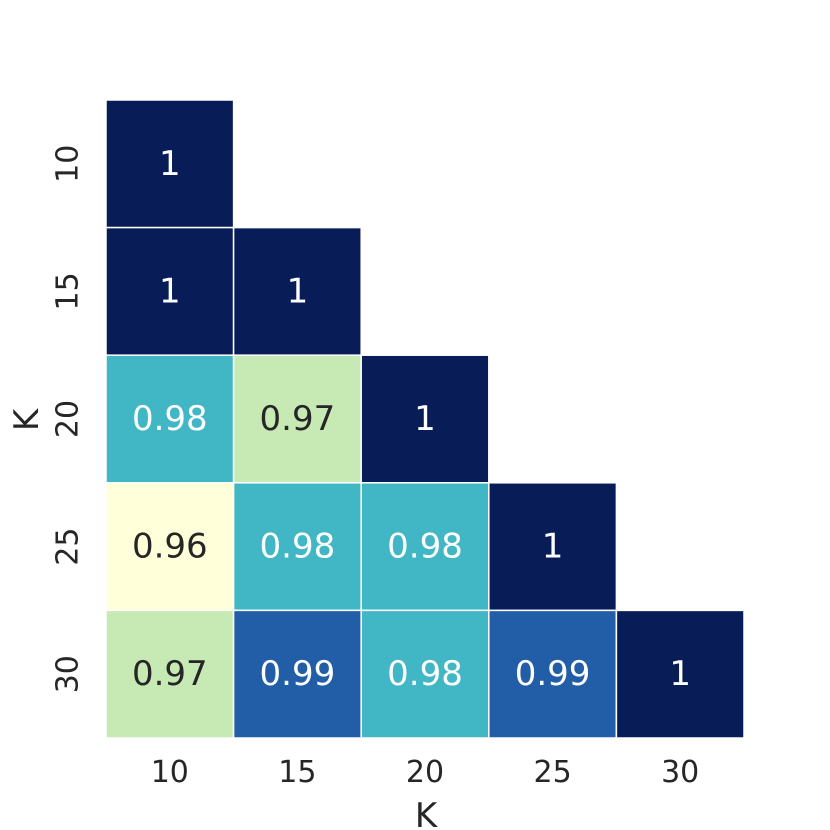 The width and height of the screenshot is (830, 830). Describe the element at coordinates (68, 291) in the screenshot. I see `y-tick-label: 15` at that location.